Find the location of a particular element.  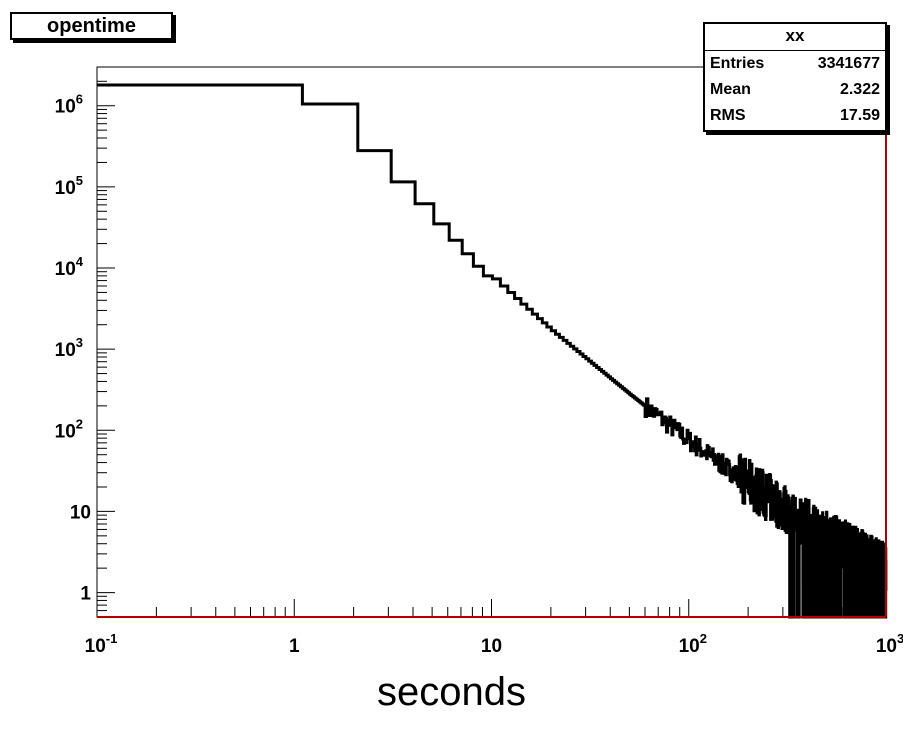

stats-name: xx is located at coordinates (795, 37).